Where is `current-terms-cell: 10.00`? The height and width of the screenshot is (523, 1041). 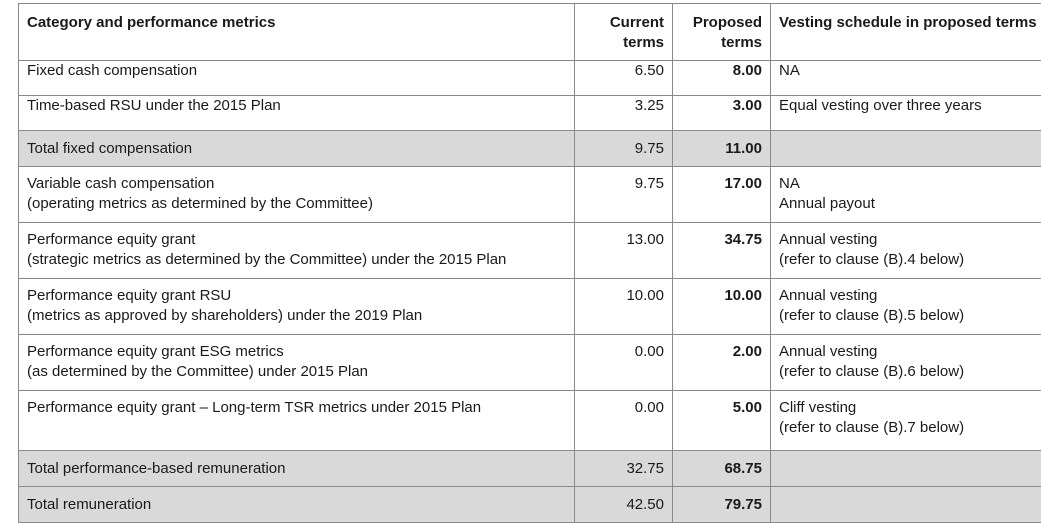 current-terms-cell: 10.00 is located at coordinates (624, 307).